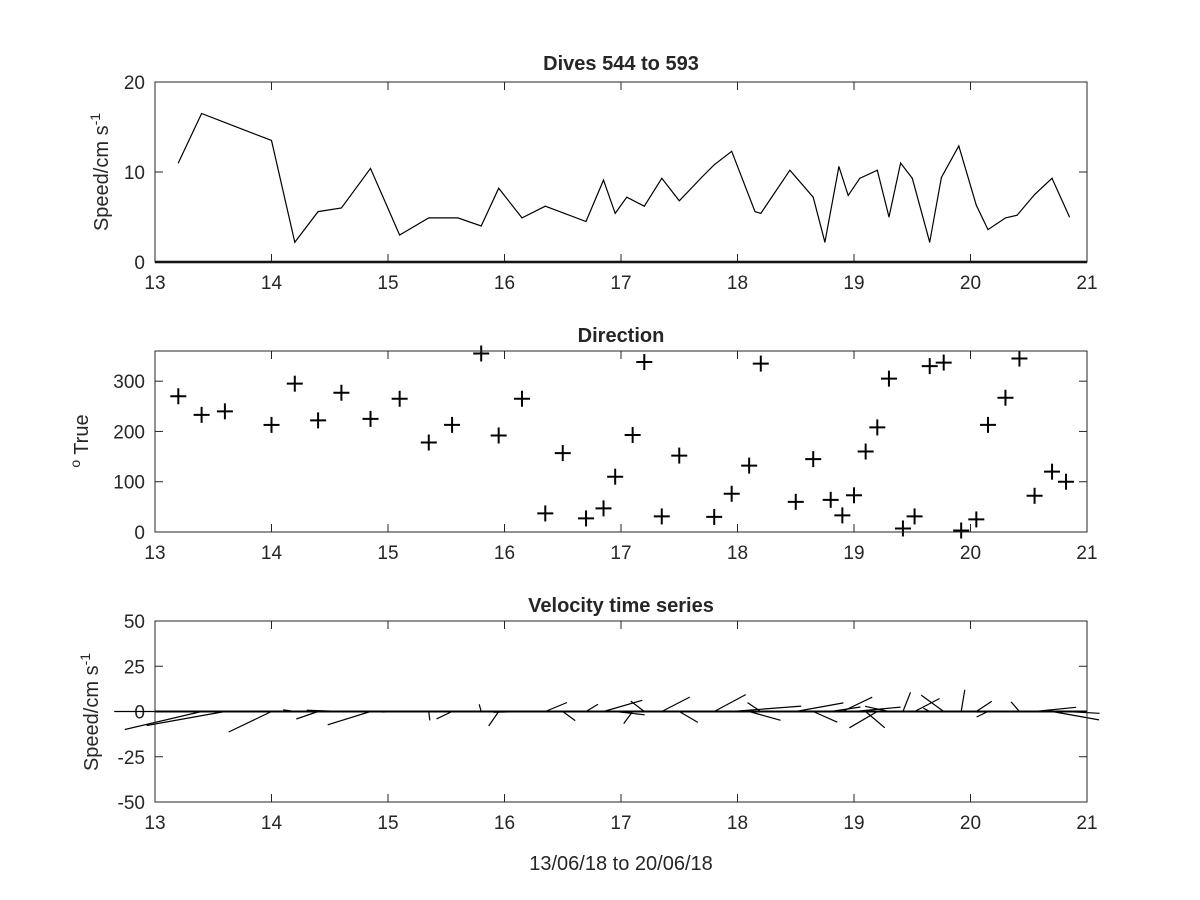 The height and width of the screenshot is (900, 1200). What do you see at coordinates (621, 606) in the screenshot?
I see `velocity-panel-title: Velocity time series` at bounding box center [621, 606].